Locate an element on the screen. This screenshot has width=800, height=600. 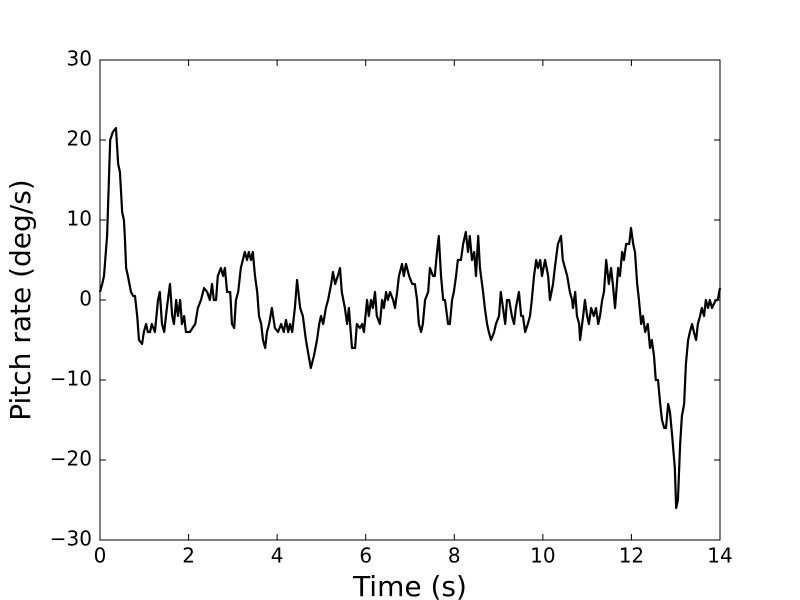
x-tick-label: 0 is located at coordinates (100, 556).